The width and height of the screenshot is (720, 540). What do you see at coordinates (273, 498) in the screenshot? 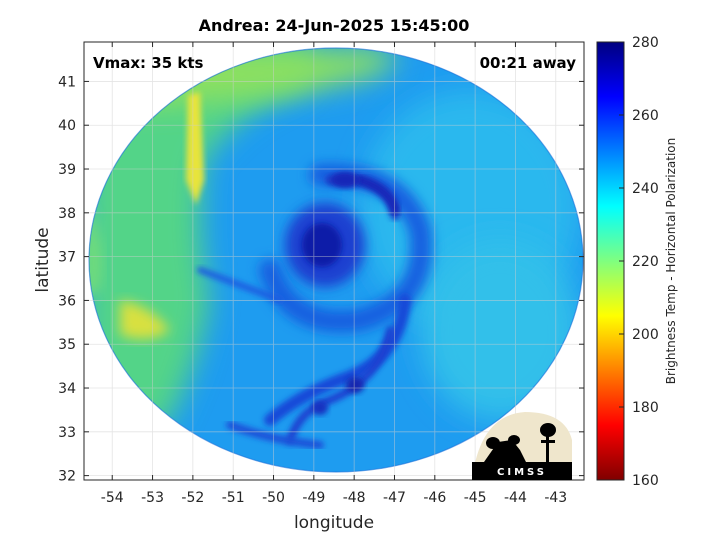
I see `x-tick-label: -50` at bounding box center [273, 498].